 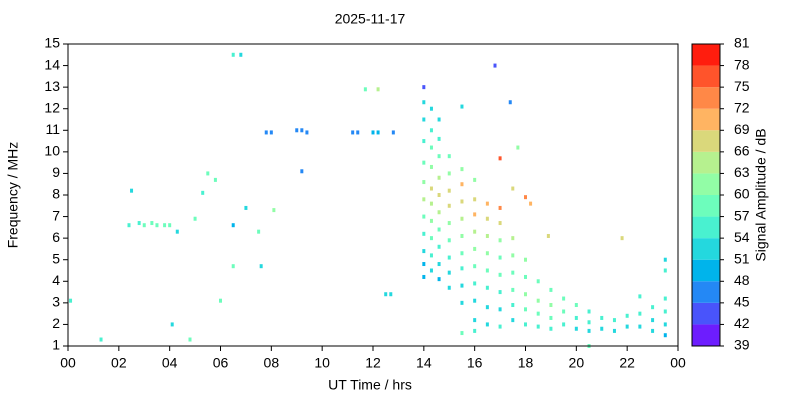 What do you see at coordinates (526, 363) in the screenshot?
I see `x-tick-label: 18` at bounding box center [526, 363].